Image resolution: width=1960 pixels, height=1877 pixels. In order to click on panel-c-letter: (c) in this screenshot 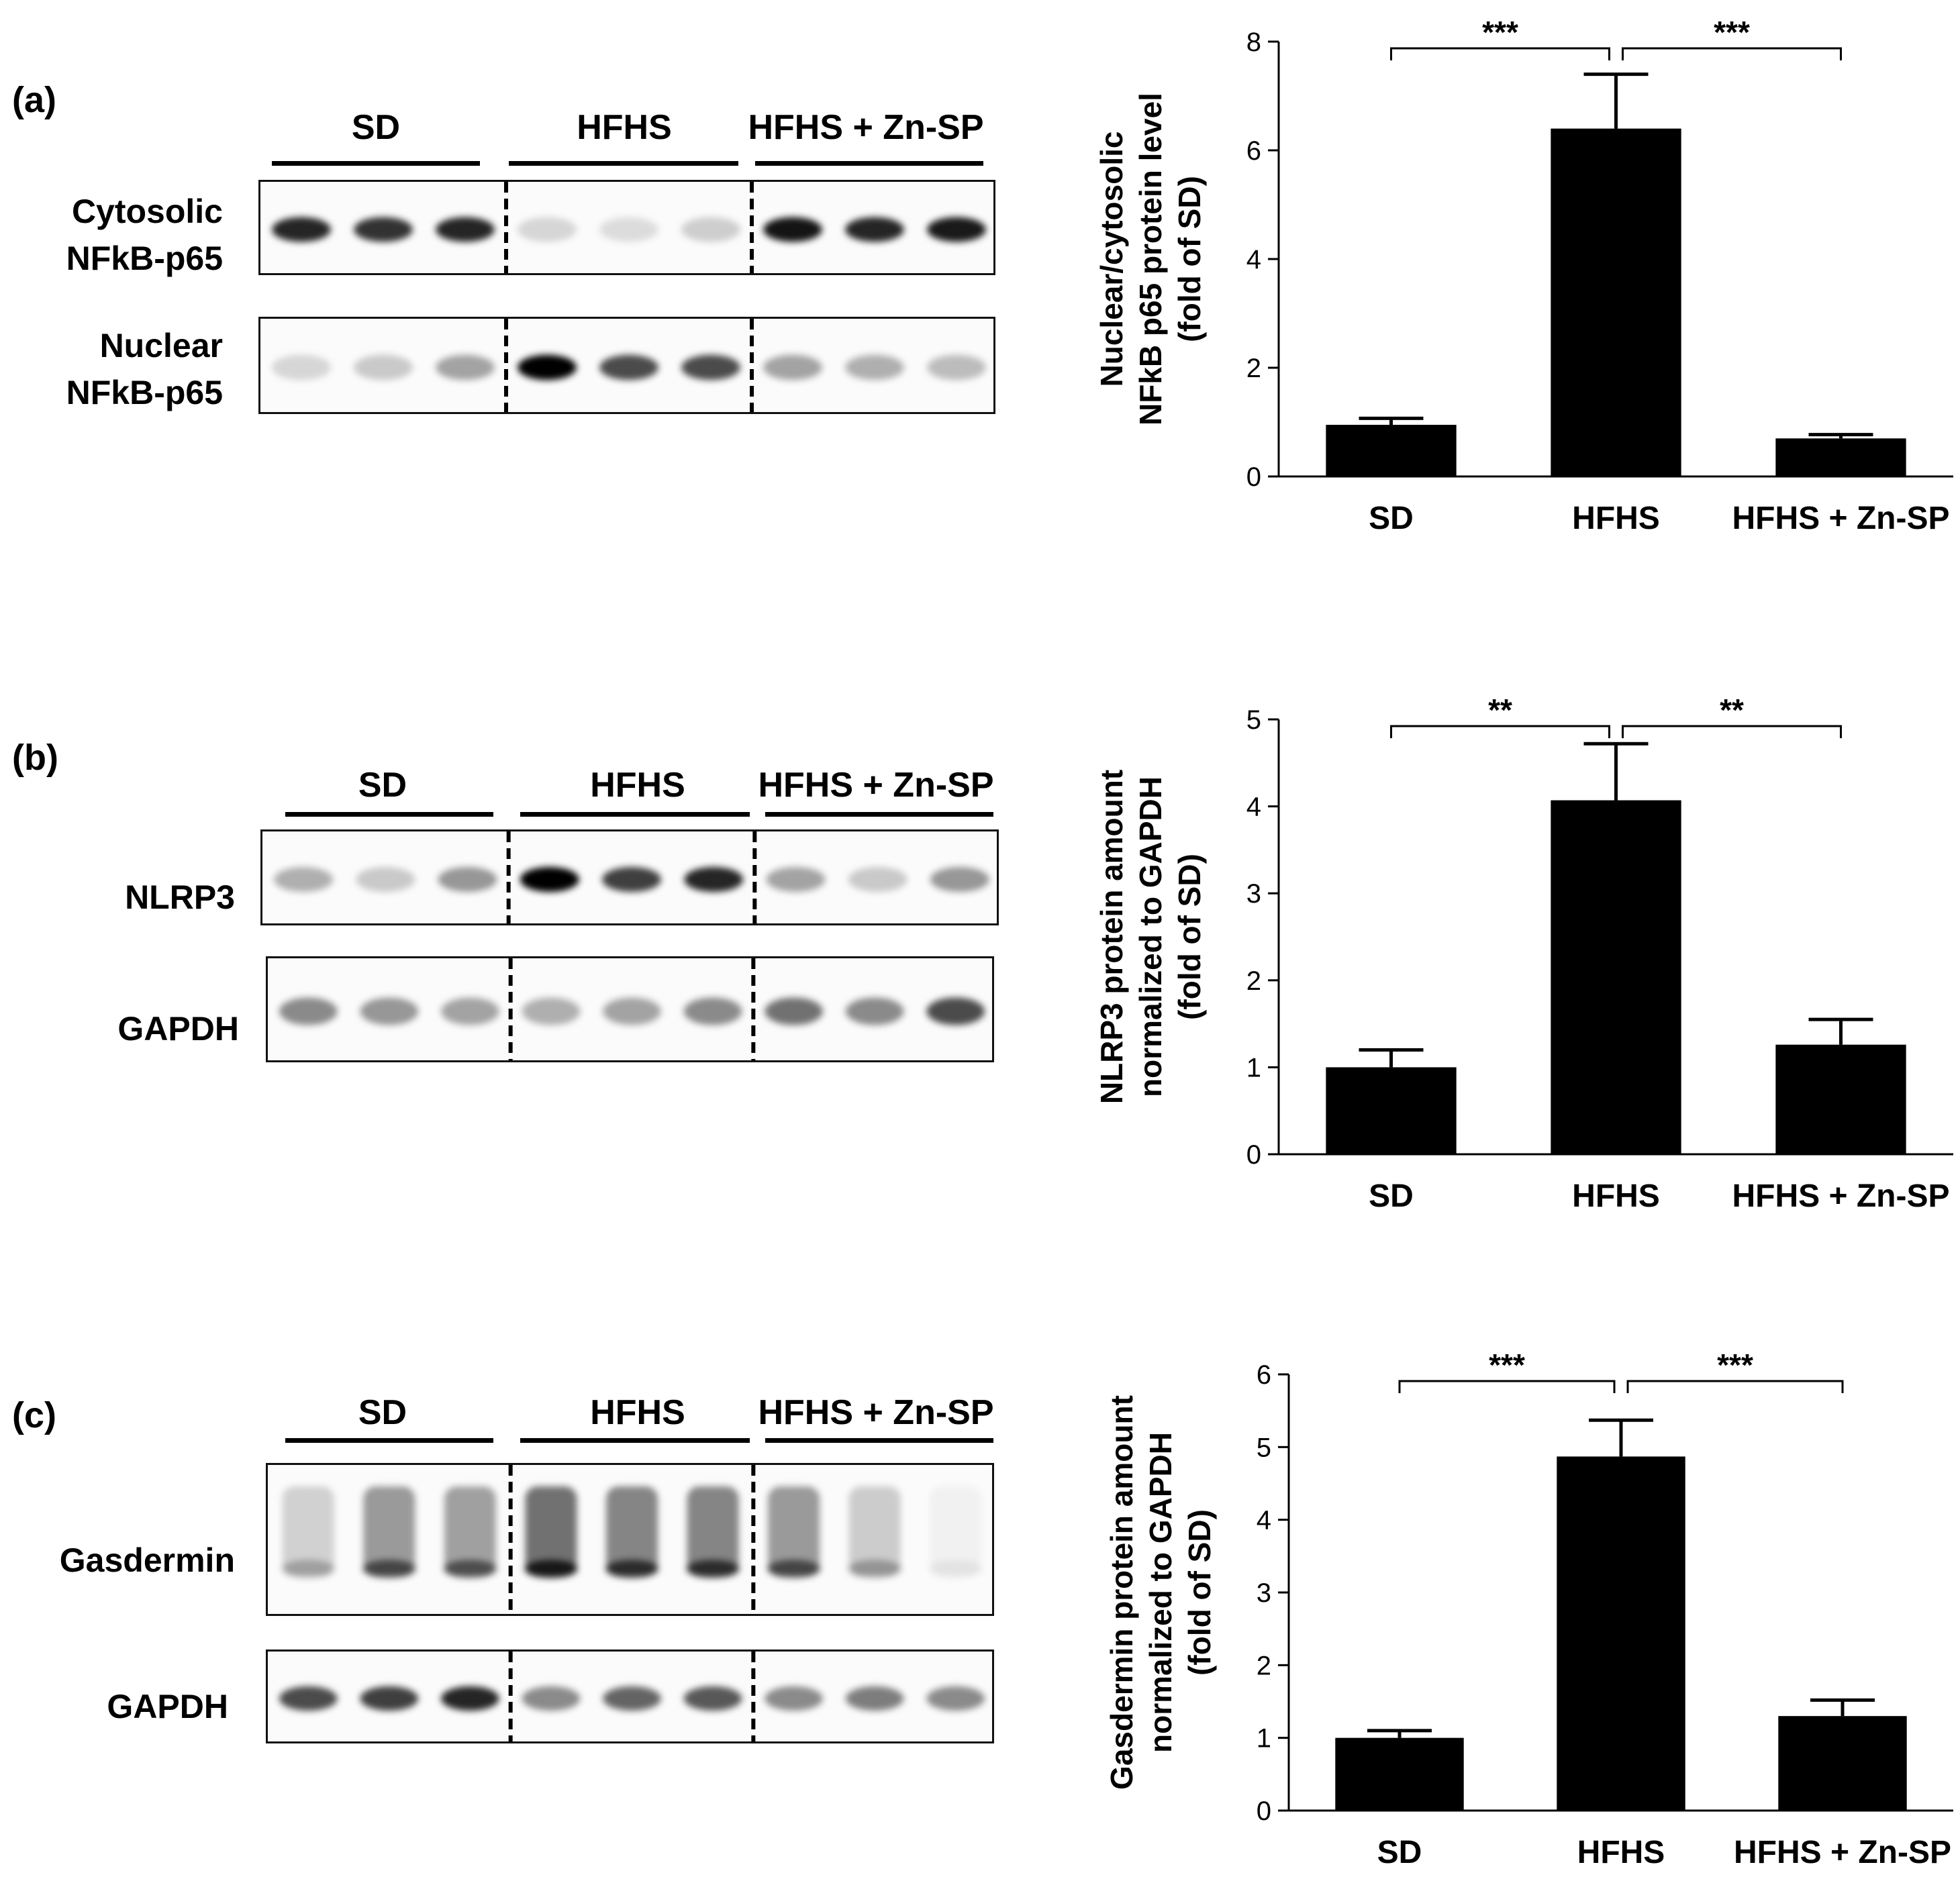, I will do `click(34, 1415)`.